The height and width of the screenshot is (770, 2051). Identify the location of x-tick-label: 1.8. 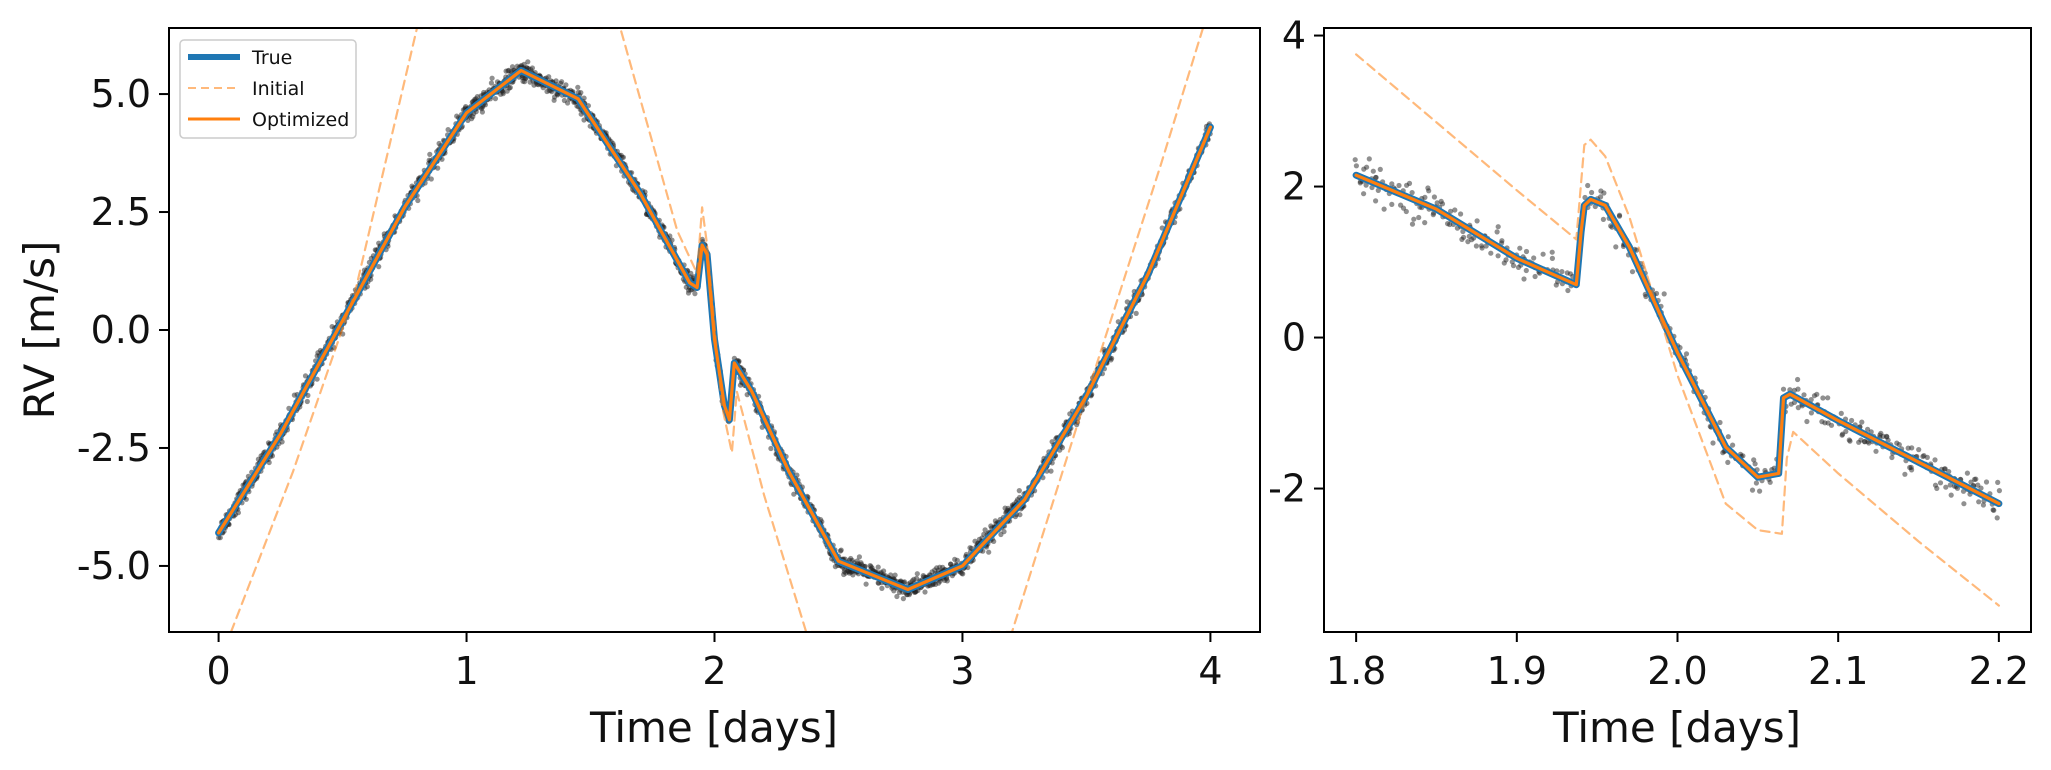
(1356, 671).